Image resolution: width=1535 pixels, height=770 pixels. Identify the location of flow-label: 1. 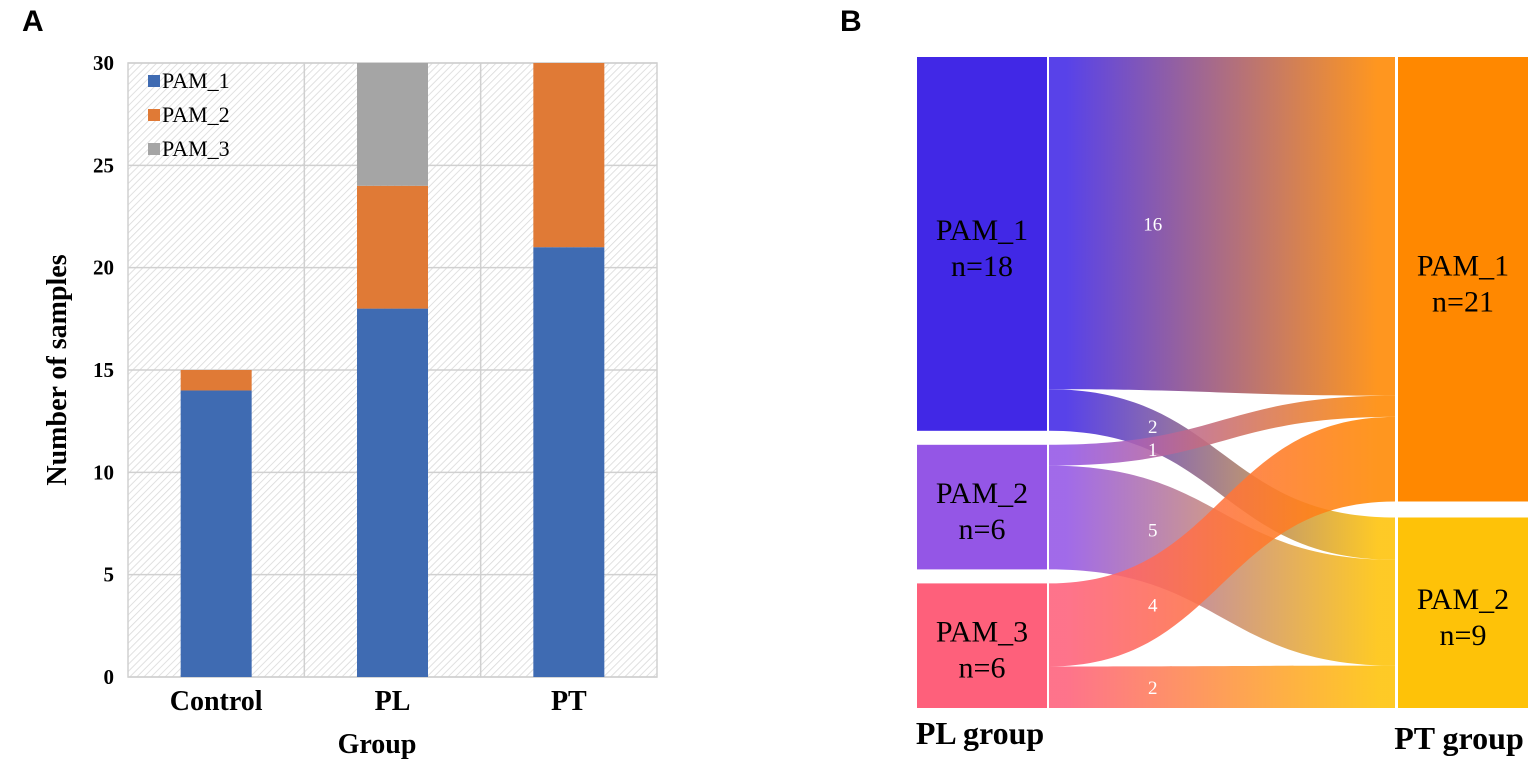
(1153, 450).